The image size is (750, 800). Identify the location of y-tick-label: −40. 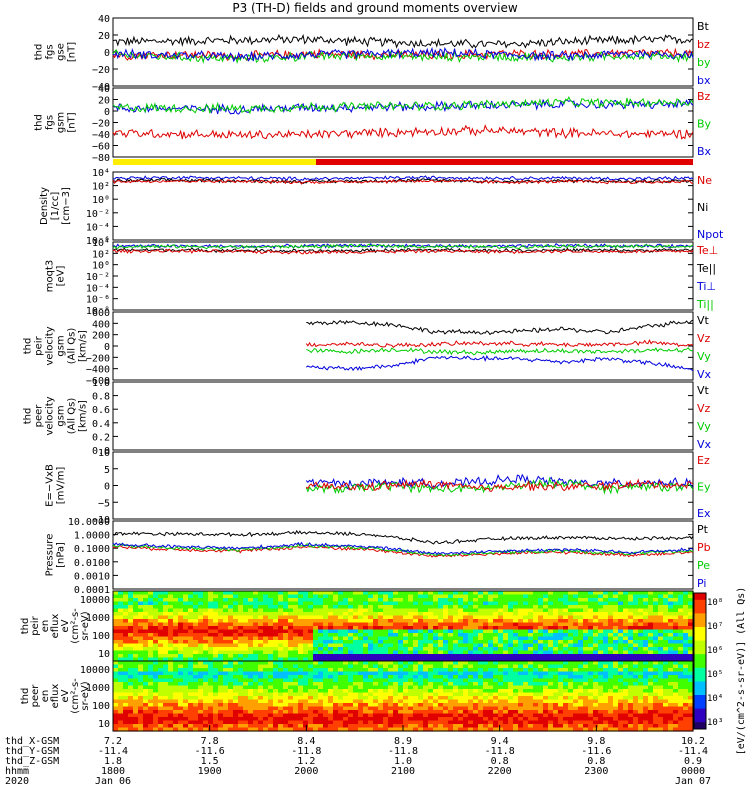
(101, 87).